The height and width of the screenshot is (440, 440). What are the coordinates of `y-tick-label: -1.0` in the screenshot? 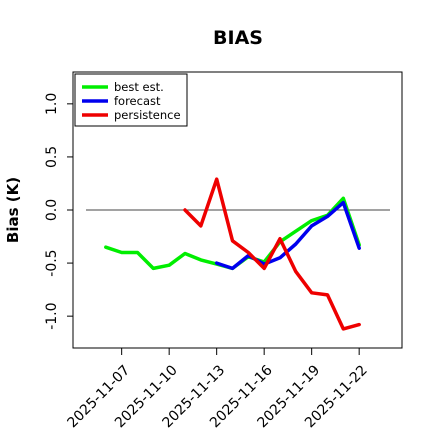 It's located at (52, 315).